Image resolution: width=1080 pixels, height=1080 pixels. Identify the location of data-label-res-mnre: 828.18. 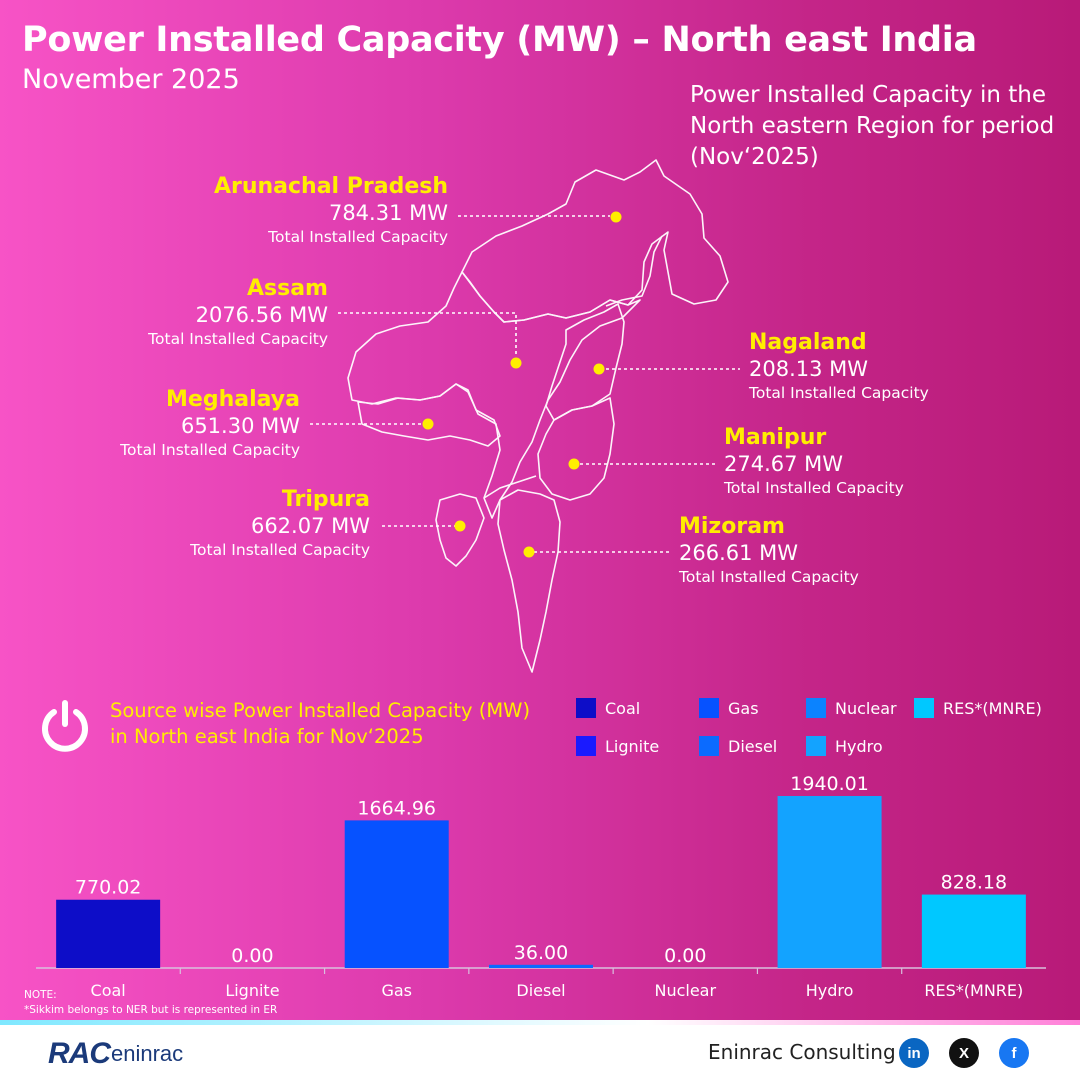
(974, 883).